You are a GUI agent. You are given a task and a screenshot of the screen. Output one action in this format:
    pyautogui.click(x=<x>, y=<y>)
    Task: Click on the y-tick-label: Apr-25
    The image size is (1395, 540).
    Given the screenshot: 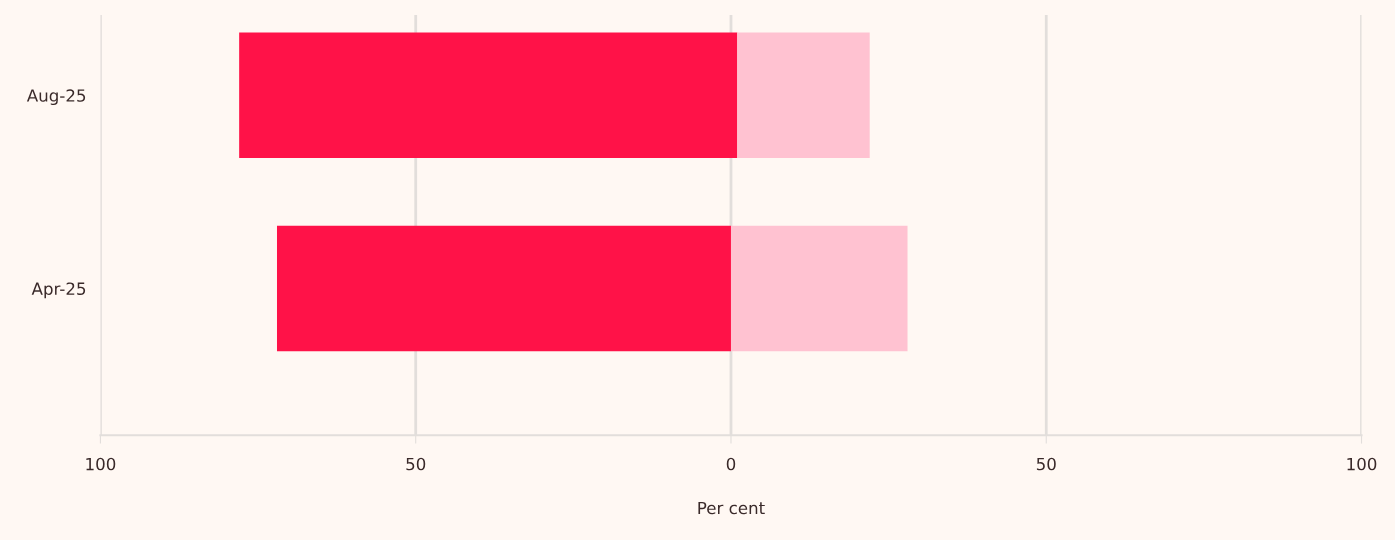 What is the action you would take?
    pyautogui.click(x=58, y=290)
    